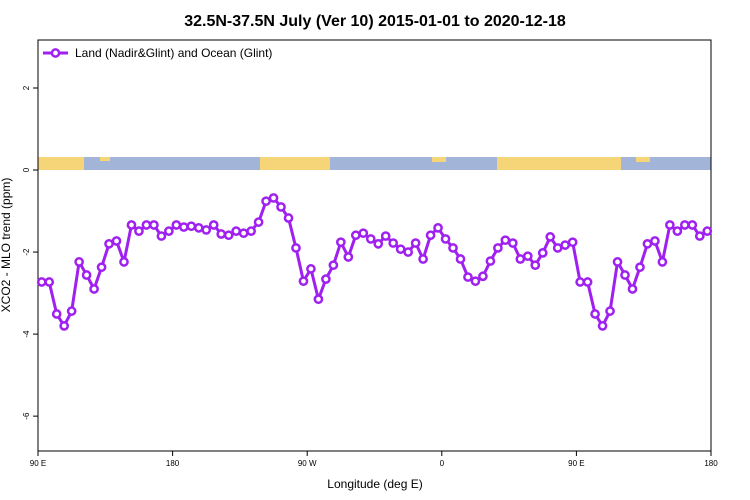 Image resolution: width=750 pixels, height=500 pixels. Describe the element at coordinates (6, 245) in the screenshot. I see `y-axis-label: XCO2 - MLO trend (ppm)` at that location.